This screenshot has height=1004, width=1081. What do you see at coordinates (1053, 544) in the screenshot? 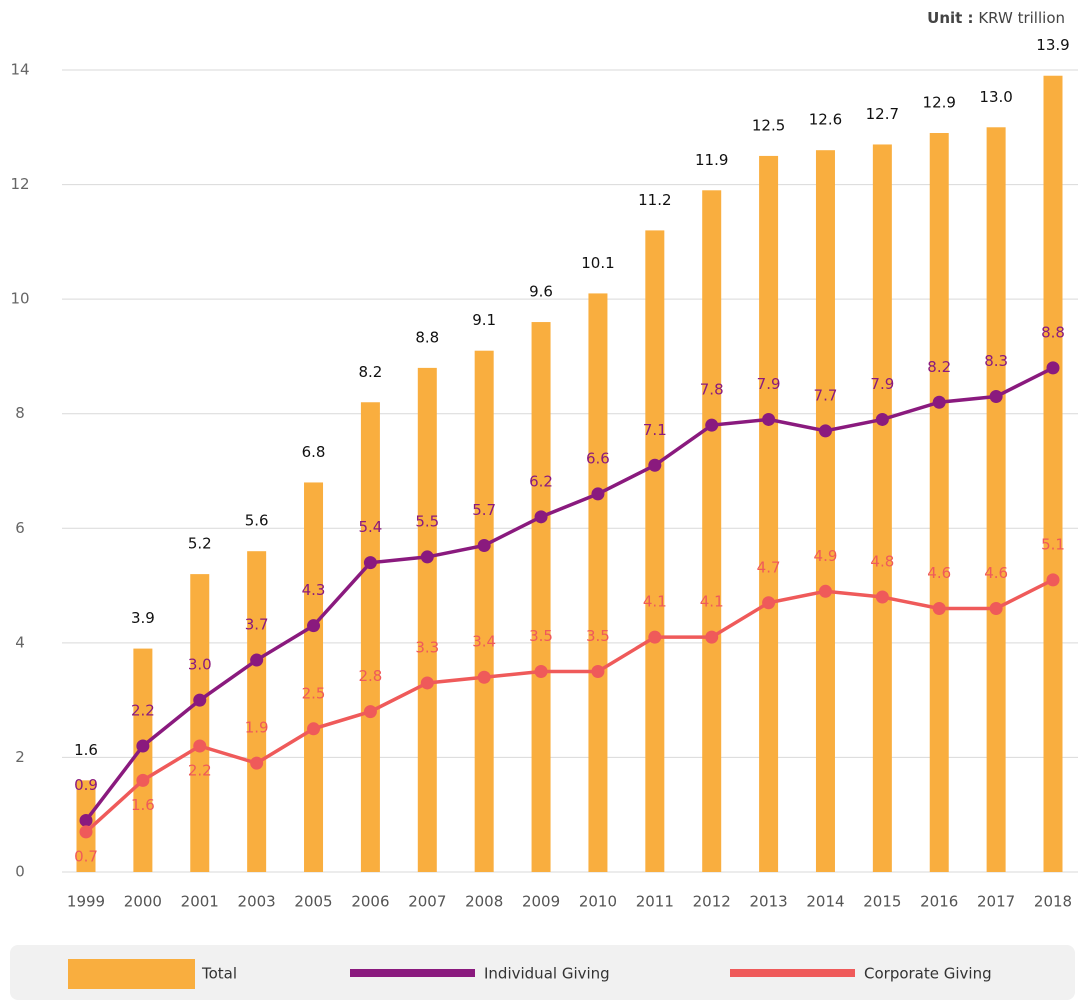
I see `point-label: 5.1` at bounding box center [1053, 544].